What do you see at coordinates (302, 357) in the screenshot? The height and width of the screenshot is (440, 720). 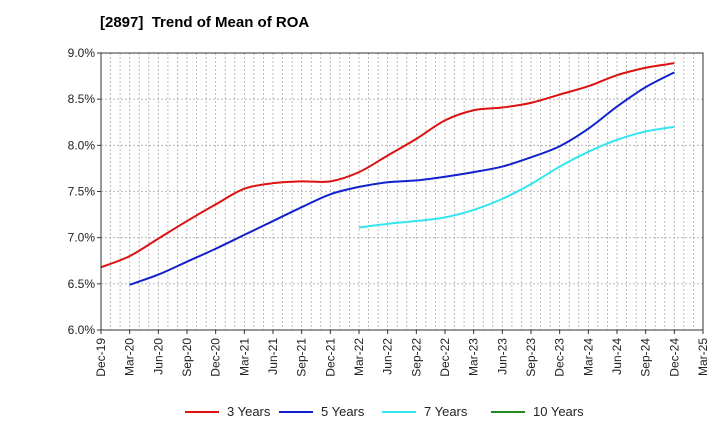 I see `x-tick-label: Sep-21` at bounding box center [302, 357].